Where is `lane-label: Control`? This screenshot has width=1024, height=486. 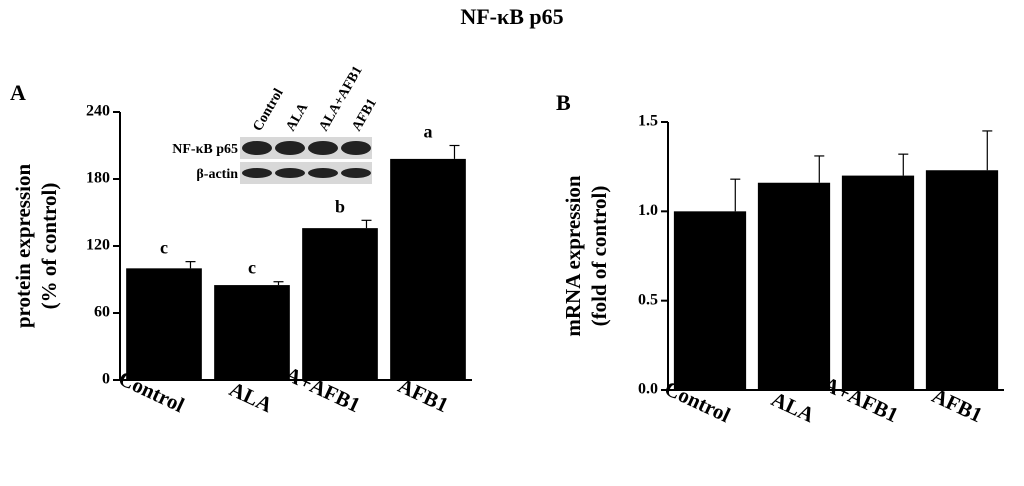 lane-label: Control is located at coordinates (268, 110).